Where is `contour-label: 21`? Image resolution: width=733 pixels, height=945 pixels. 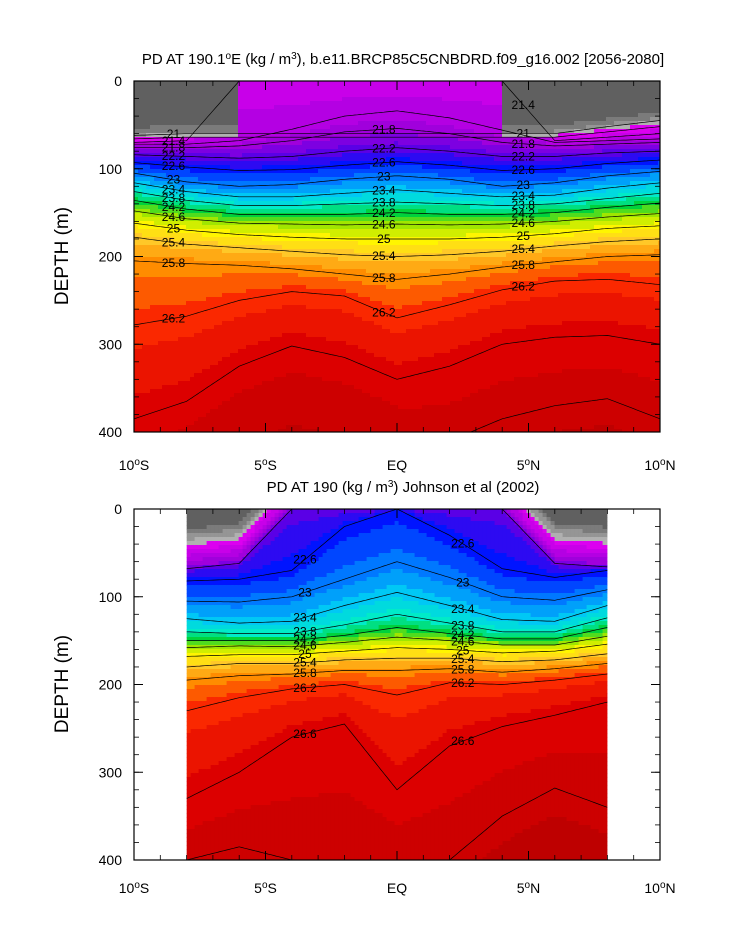 contour-label: 21 is located at coordinates (524, 134).